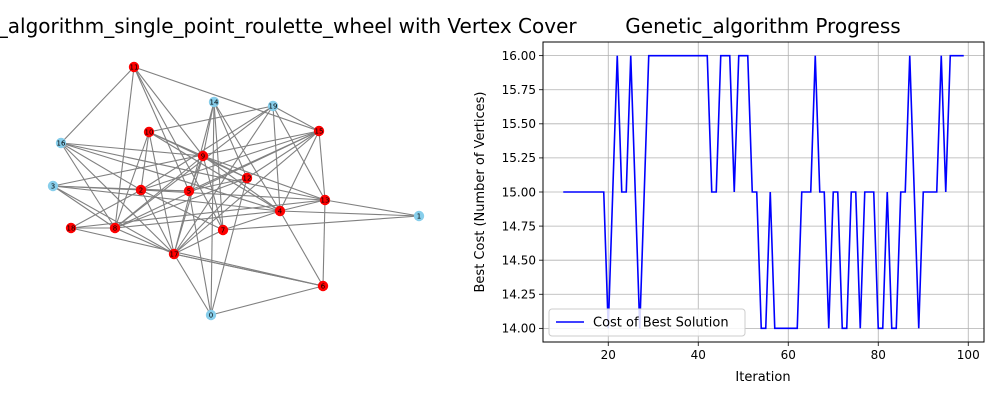  I want to click on graph-node-label: 15, so click(319, 131).